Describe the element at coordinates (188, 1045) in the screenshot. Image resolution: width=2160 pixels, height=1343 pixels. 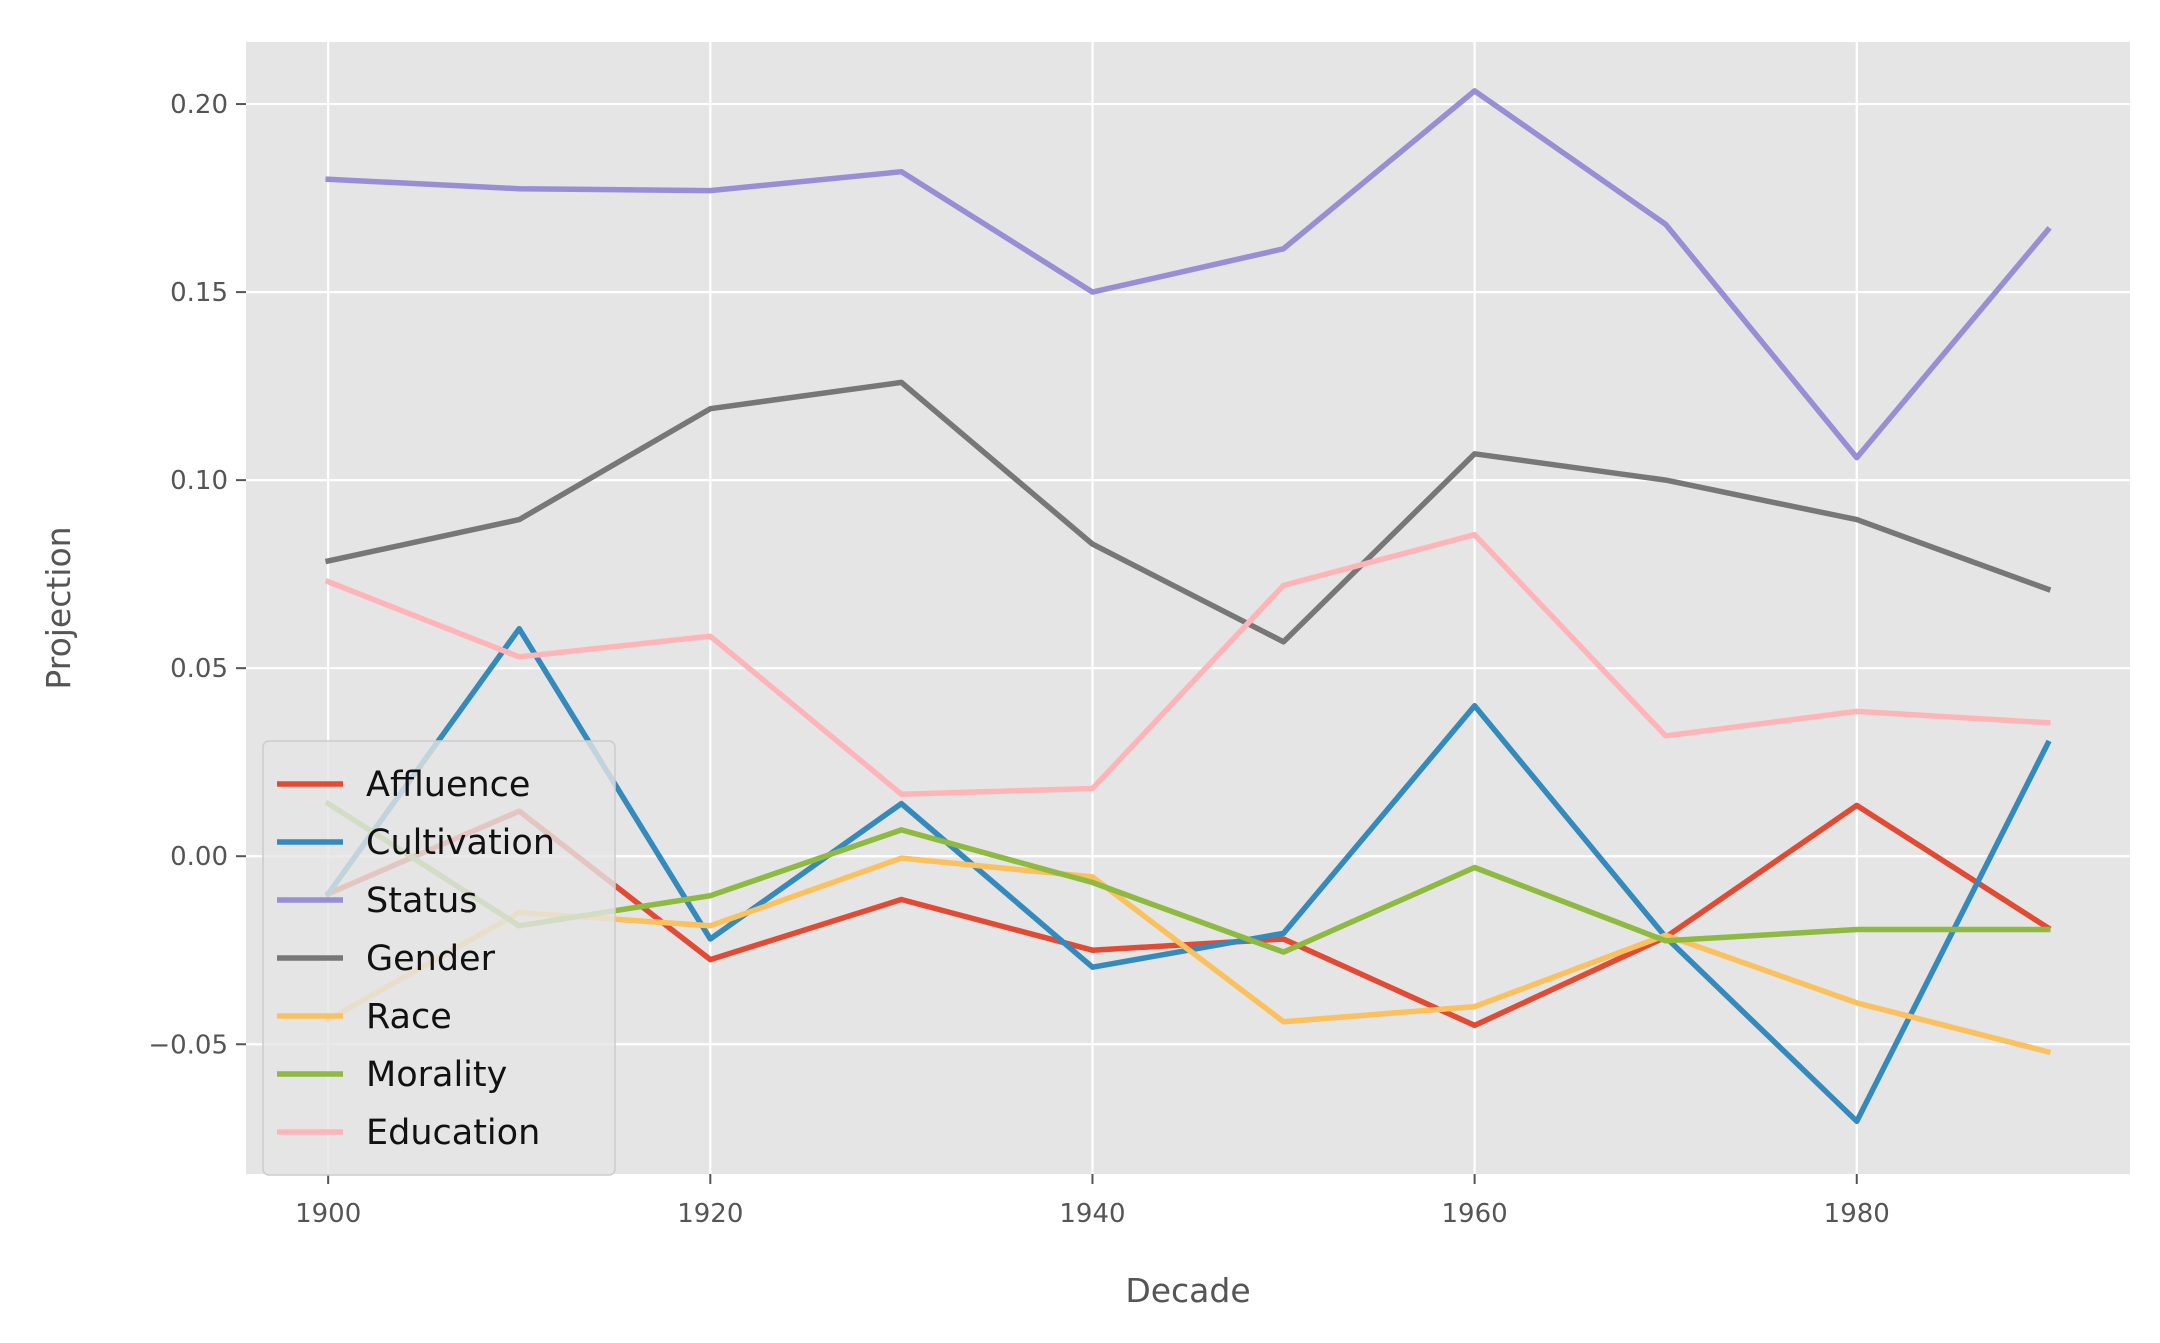
I see `y-tick-label: −0.05` at that location.